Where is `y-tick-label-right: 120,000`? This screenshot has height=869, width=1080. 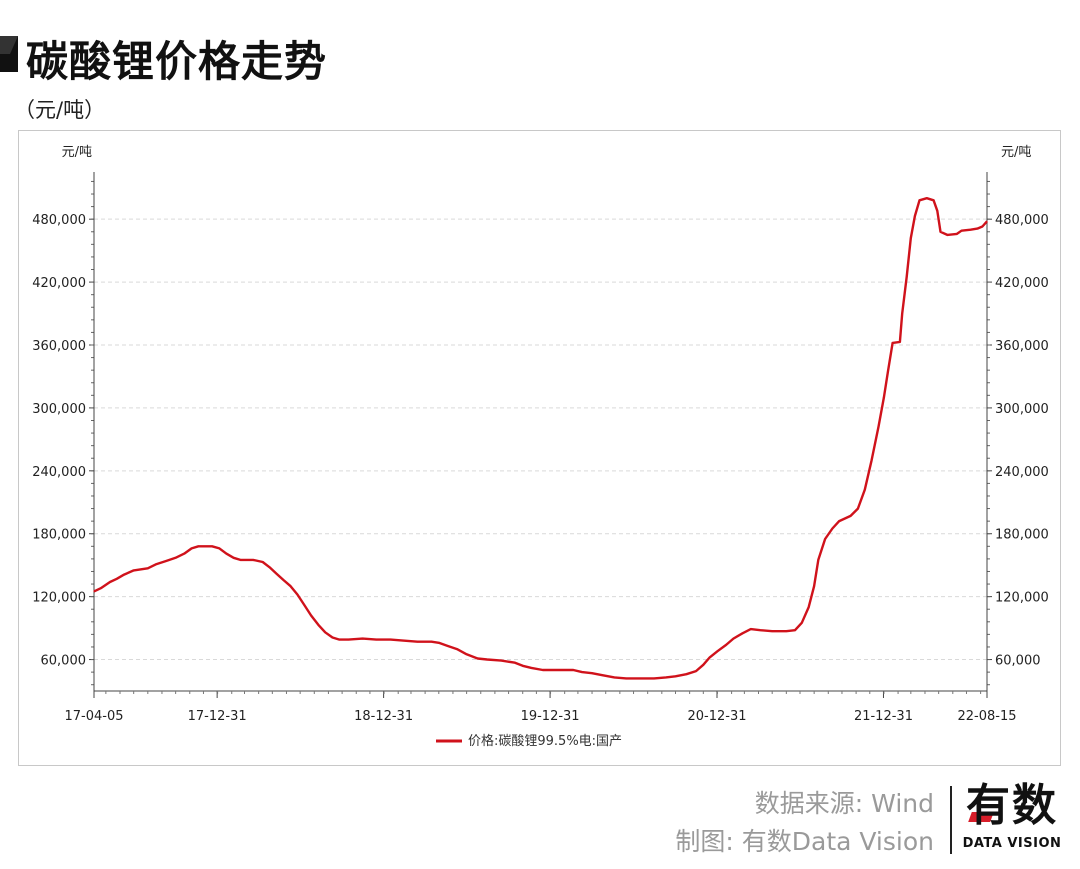
y-tick-label-right: 120,000 is located at coordinates (1022, 598).